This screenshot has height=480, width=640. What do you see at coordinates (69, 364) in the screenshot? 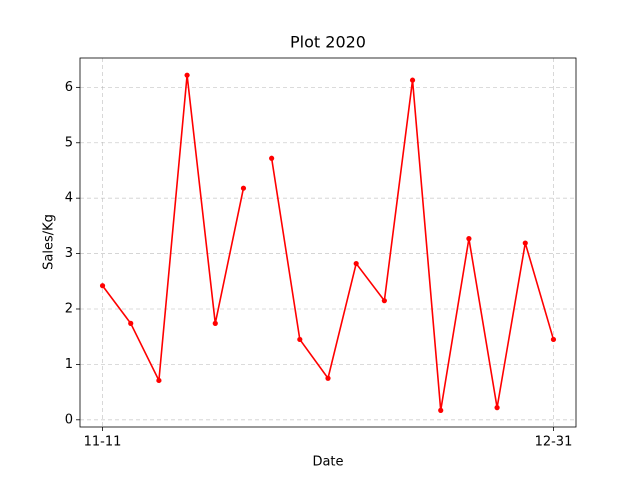
I see `y-tick-label: 1` at bounding box center [69, 364].